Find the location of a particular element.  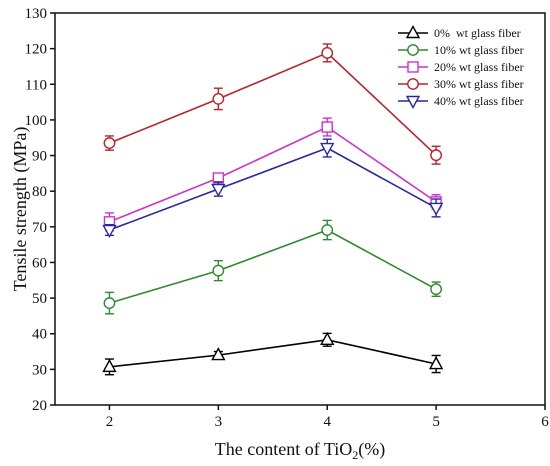

legend-entry-1: 10% wt glass fiber is located at coordinates (461, 50).